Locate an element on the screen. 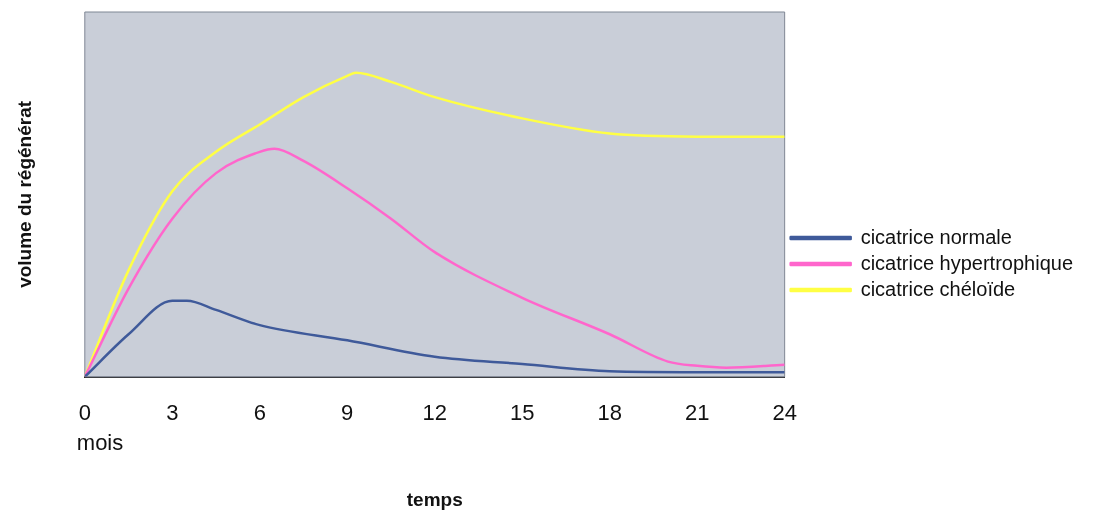 Image resolution: width=1113 pixels, height=524 pixels. legend-label: cicatrice normale is located at coordinates (936, 236).